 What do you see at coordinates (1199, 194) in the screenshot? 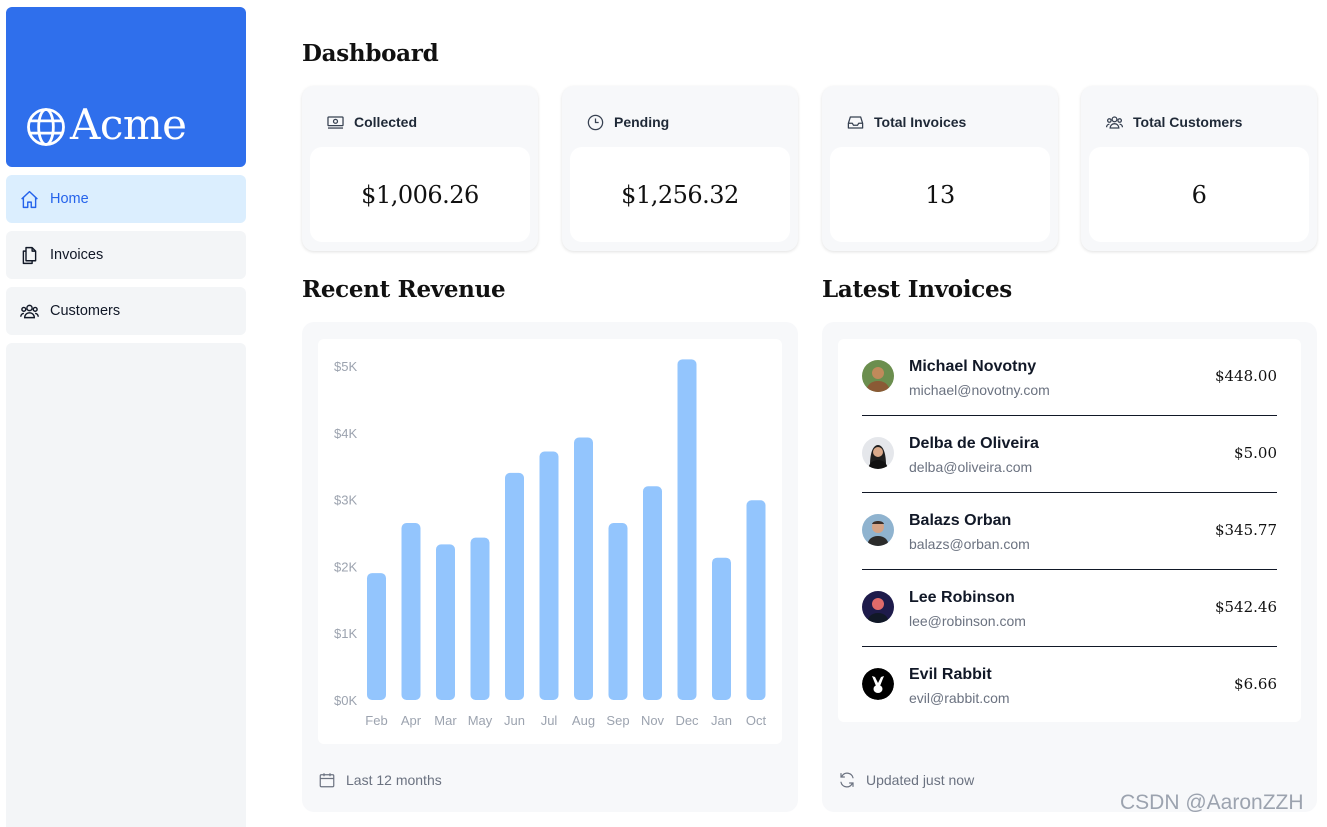
I see `card-value: 6` at bounding box center [1199, 194].